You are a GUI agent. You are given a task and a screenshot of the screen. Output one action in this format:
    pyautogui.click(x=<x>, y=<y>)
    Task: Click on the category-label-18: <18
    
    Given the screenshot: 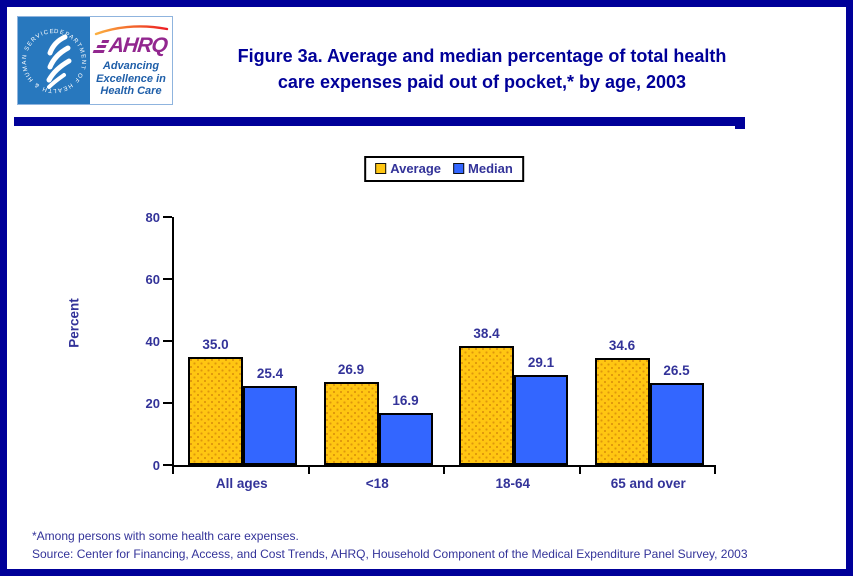 What is the action you would take?
    pyautogui.click(x=377, y=483)
    